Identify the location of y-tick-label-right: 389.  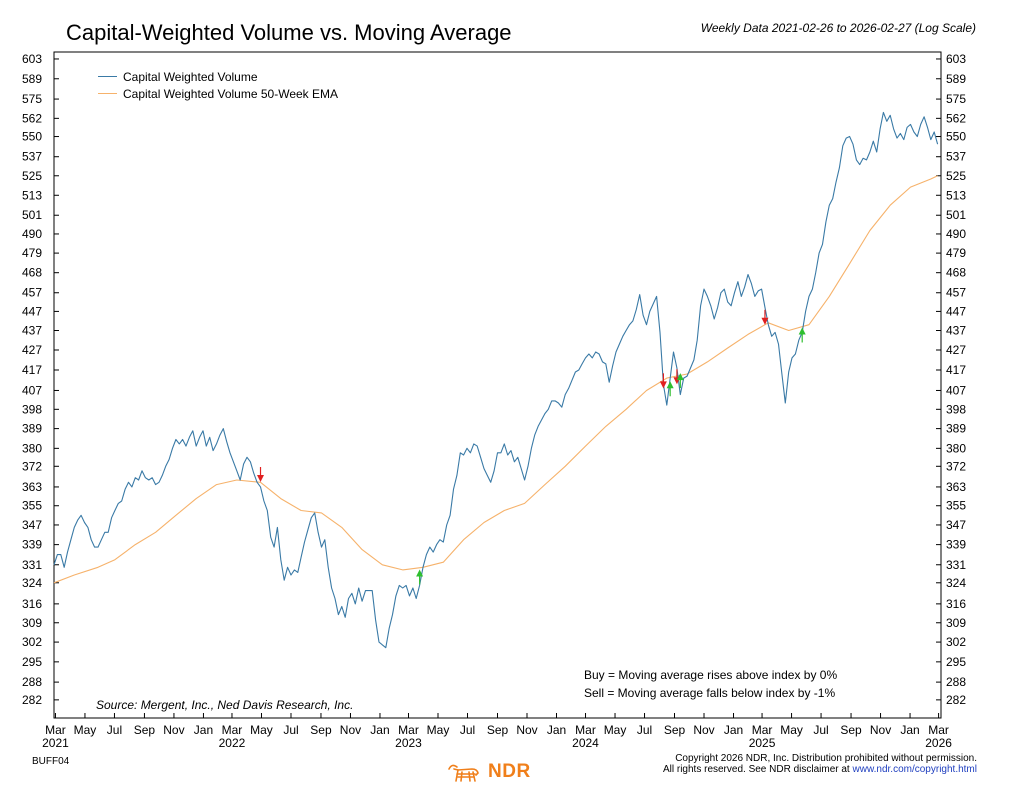
(956, 429).